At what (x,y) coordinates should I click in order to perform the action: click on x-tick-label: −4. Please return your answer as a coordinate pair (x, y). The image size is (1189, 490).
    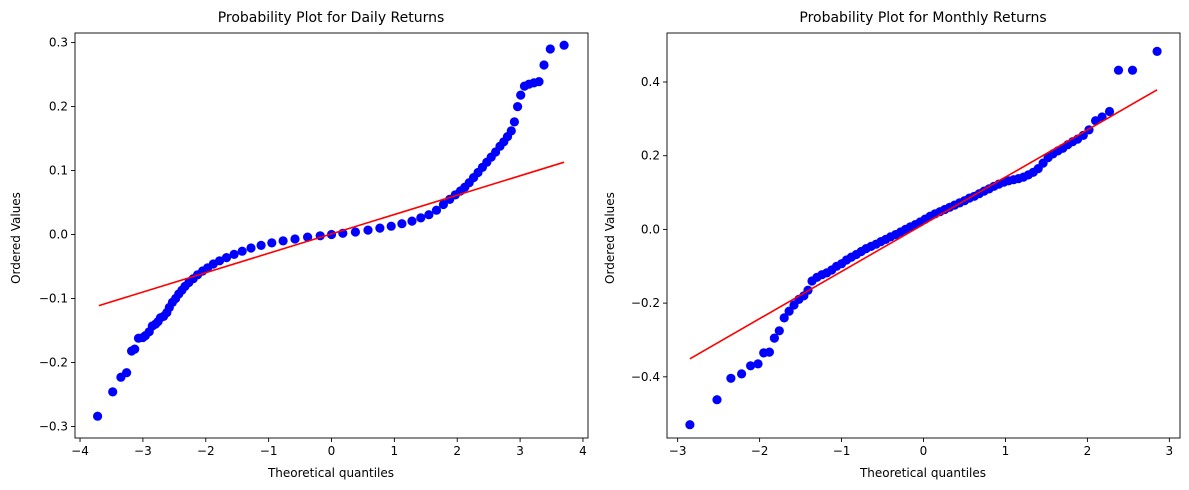
    Looking at the image, I should click on (80, 451).